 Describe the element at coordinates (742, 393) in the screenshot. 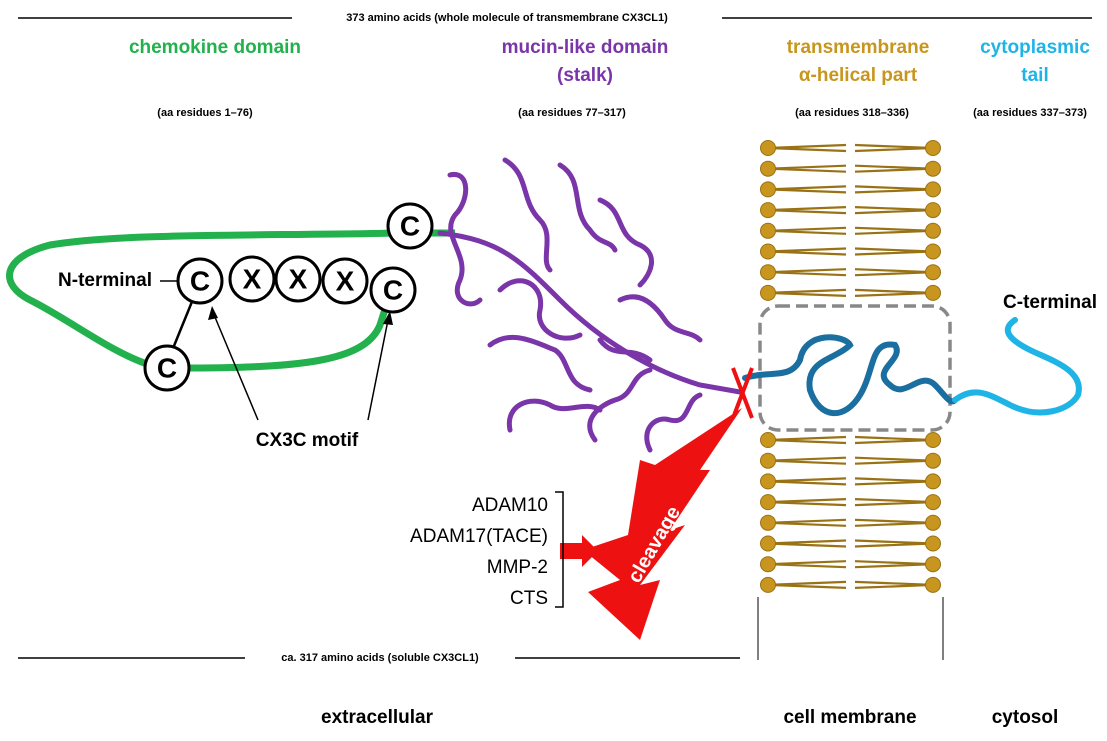

I see `cleavage-site` at that location.